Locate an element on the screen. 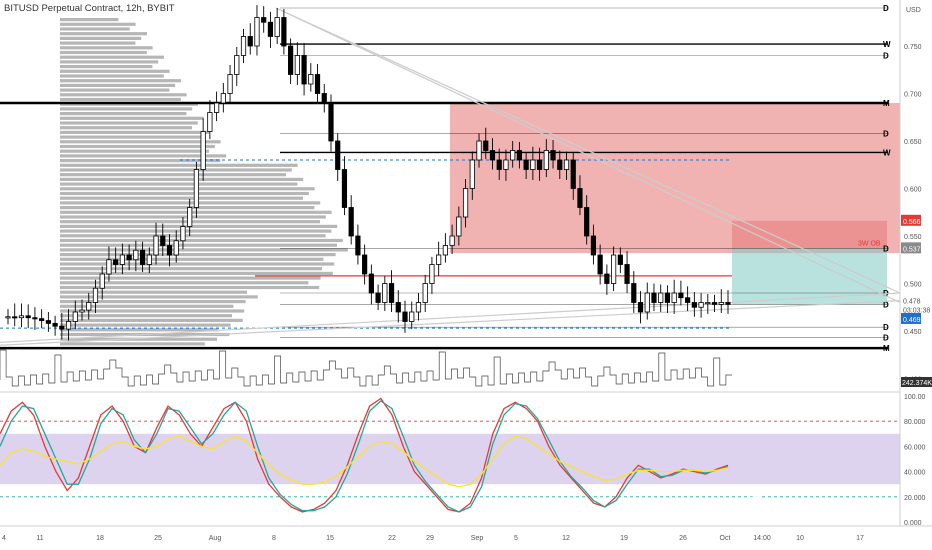 This screenshot has width=932, height=550. rsi-line is located at coordinates (364, 461).